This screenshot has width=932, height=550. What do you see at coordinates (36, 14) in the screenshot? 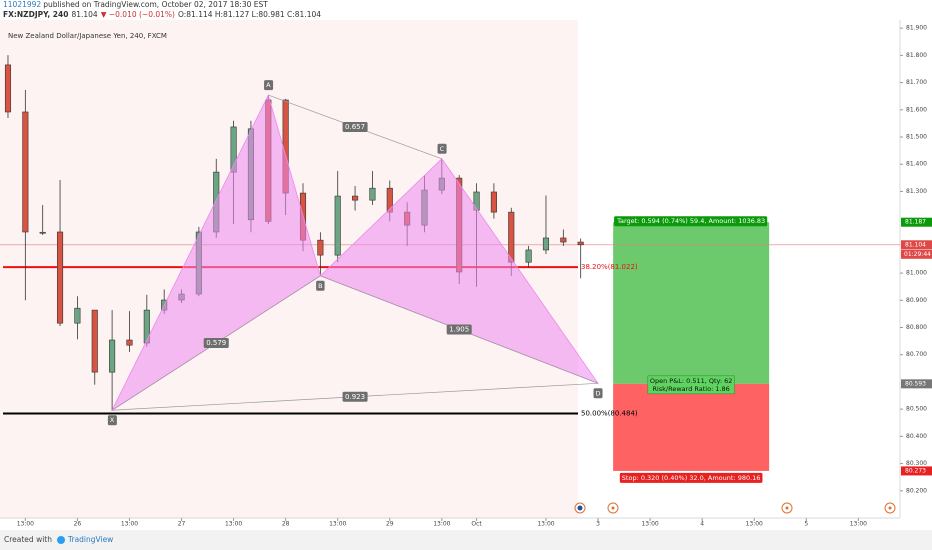
I see `symbol: FX:NZDJPY, 240` at bounding box center [36, 14].